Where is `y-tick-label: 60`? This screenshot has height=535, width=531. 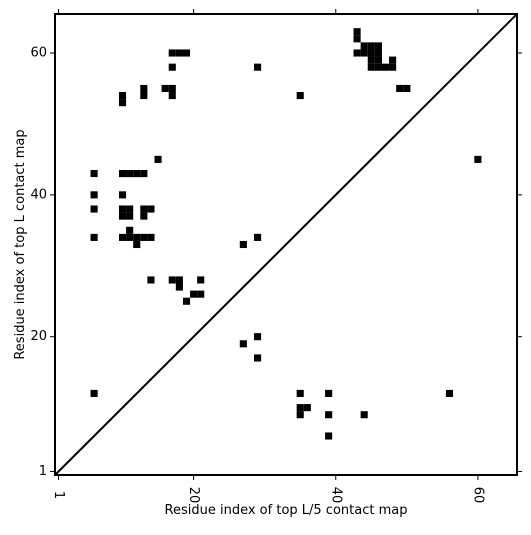 y-tick-label: 60 is located at coordinates (38, 53).